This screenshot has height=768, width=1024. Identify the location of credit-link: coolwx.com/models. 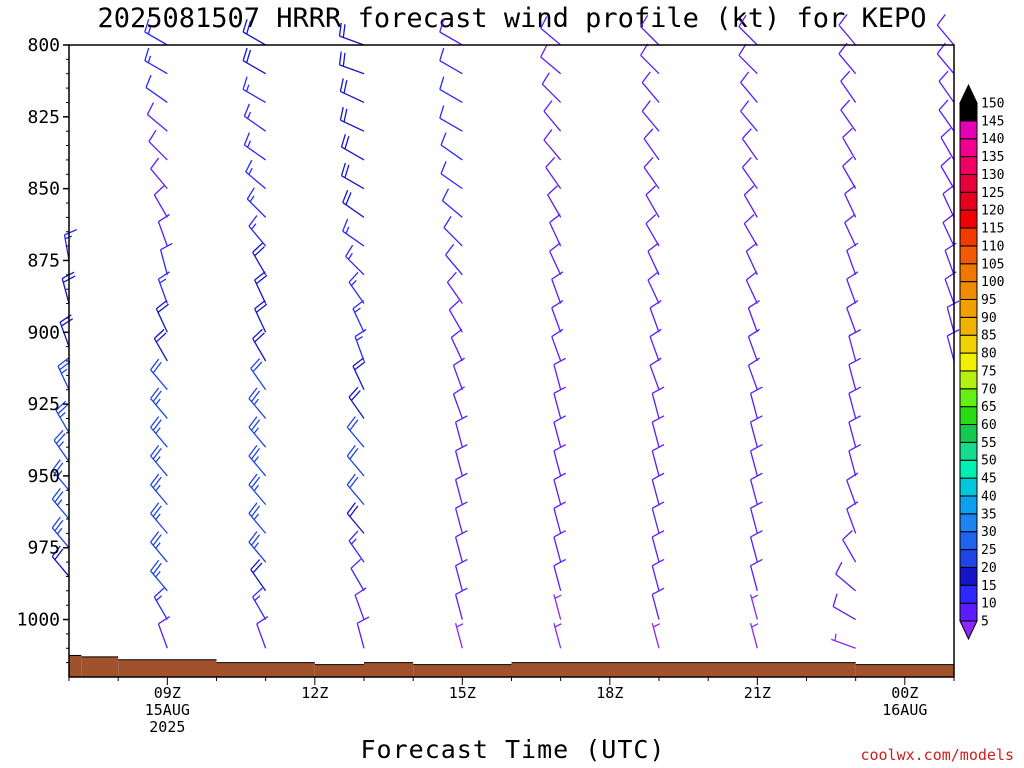
(937, 755).